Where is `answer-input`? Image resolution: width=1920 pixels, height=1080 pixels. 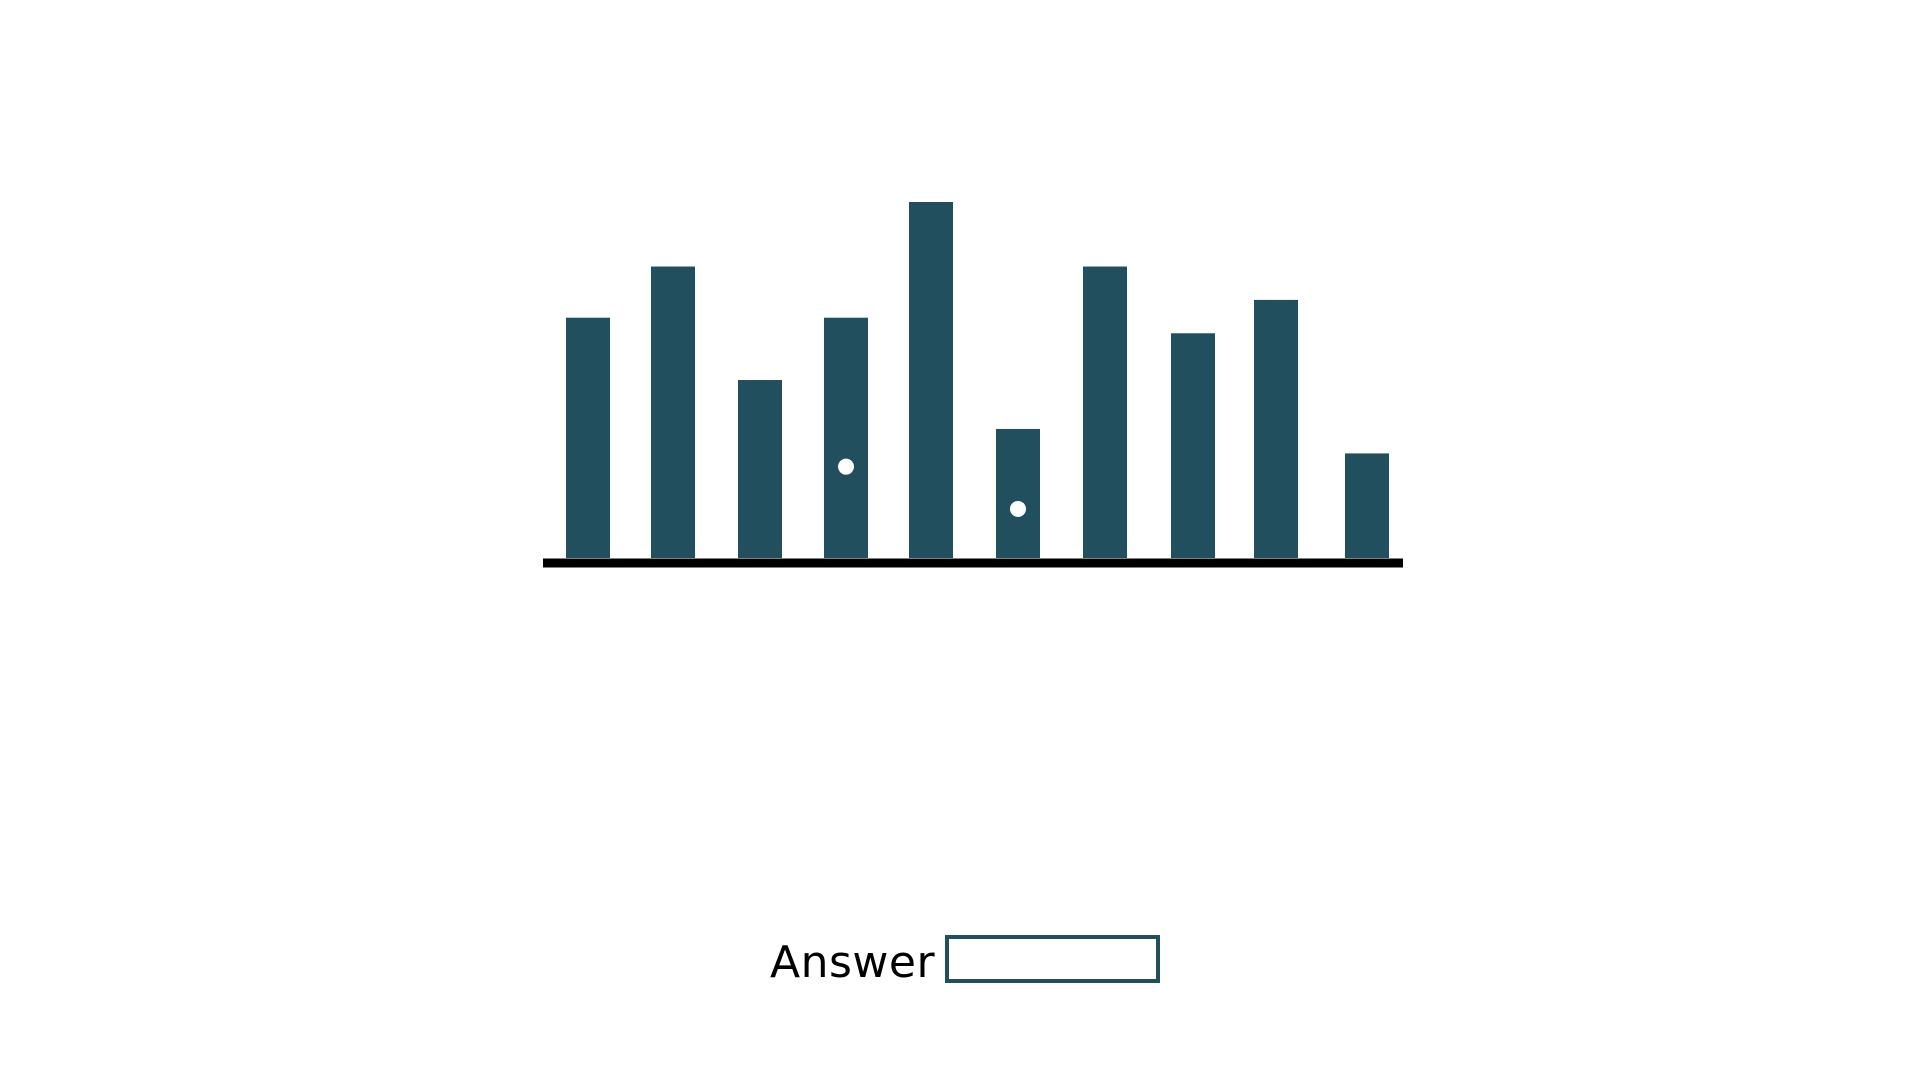
answer-input is located at coordinates (1052, 959).